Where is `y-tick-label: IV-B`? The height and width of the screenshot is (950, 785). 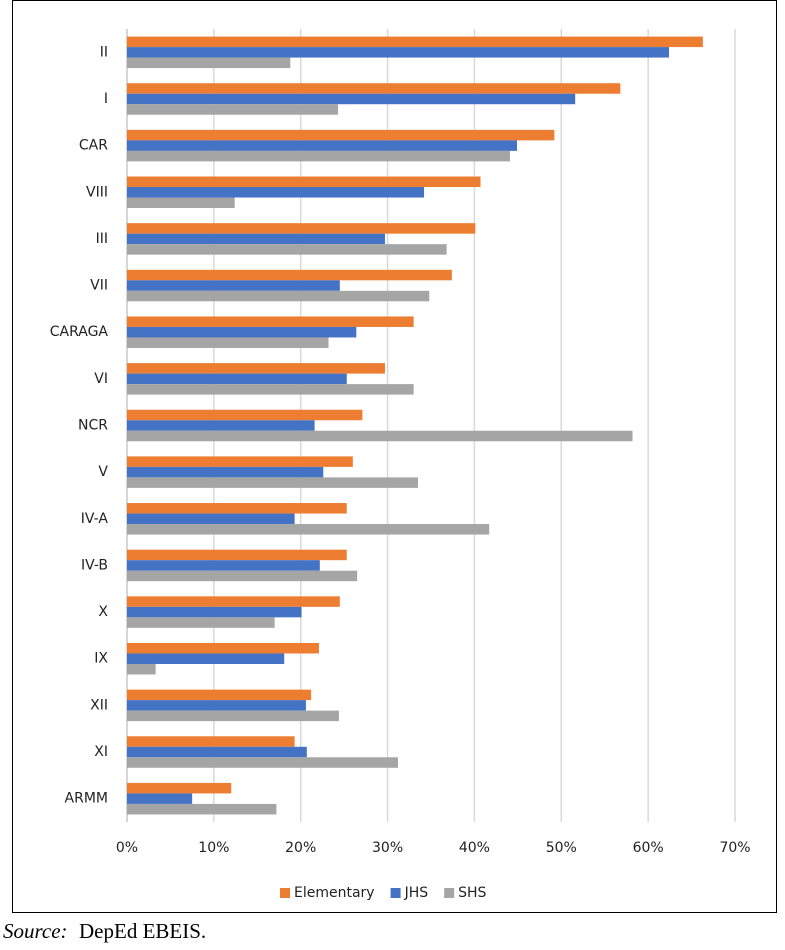
y-tick-label: IV-B is located at coordinates (94, 565).